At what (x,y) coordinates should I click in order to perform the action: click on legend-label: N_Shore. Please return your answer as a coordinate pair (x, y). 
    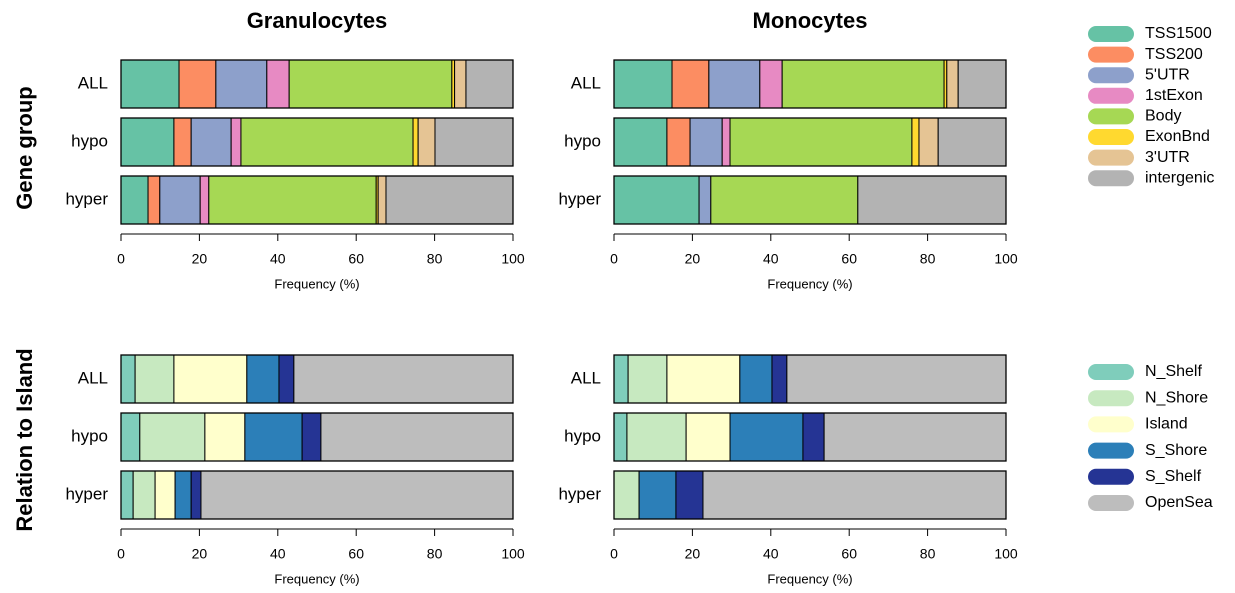
    Looking at the image, I should click on (1176, 397).